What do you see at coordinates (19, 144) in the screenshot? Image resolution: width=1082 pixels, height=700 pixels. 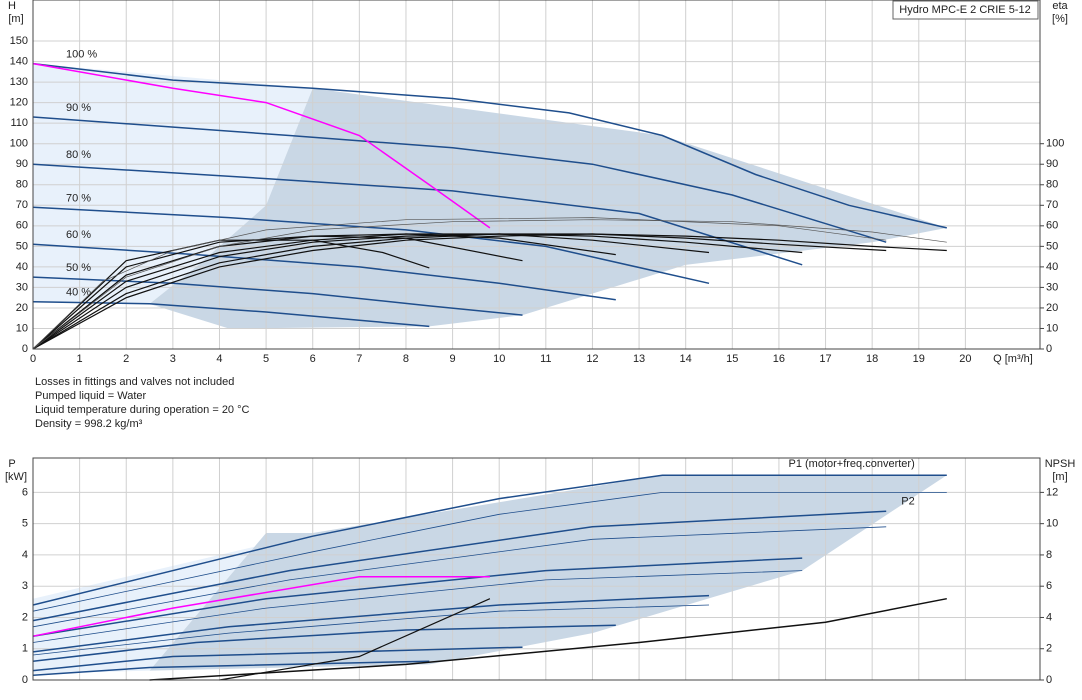 I see `y-tick-label: 100` at bounding box center [19, 144].